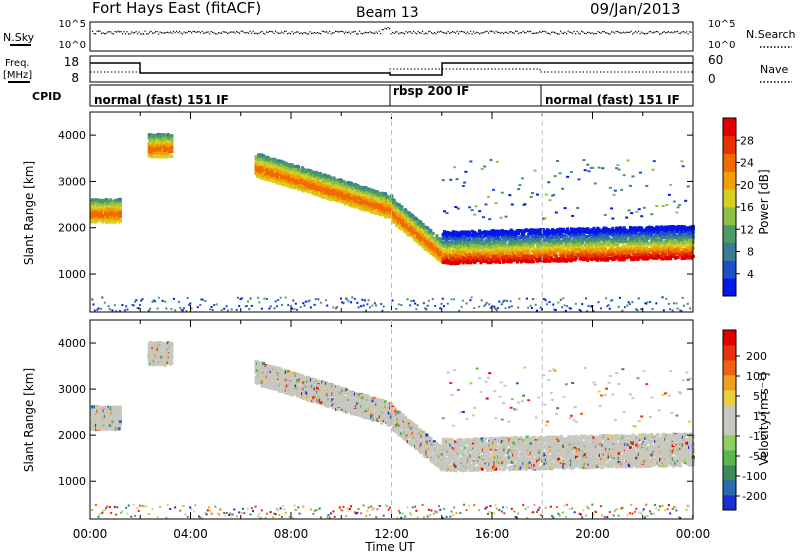  What do you see at coordinates (721, 45) in the screenshot?
I see `nsearch-tick-bottom: 10^0` at bounding box center [721, 45].